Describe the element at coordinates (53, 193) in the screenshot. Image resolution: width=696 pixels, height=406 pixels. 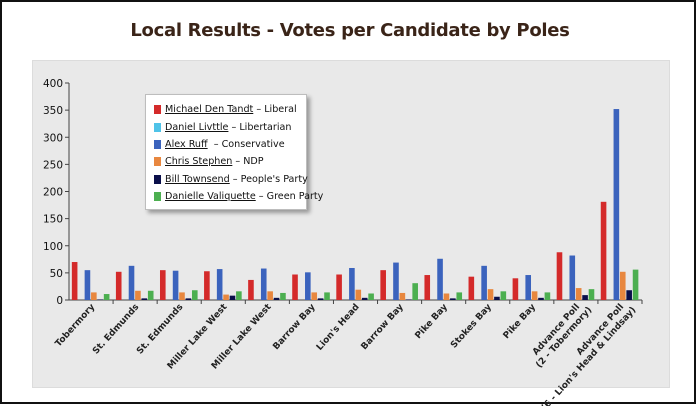
I see `y-tick-label: 200` at that location.